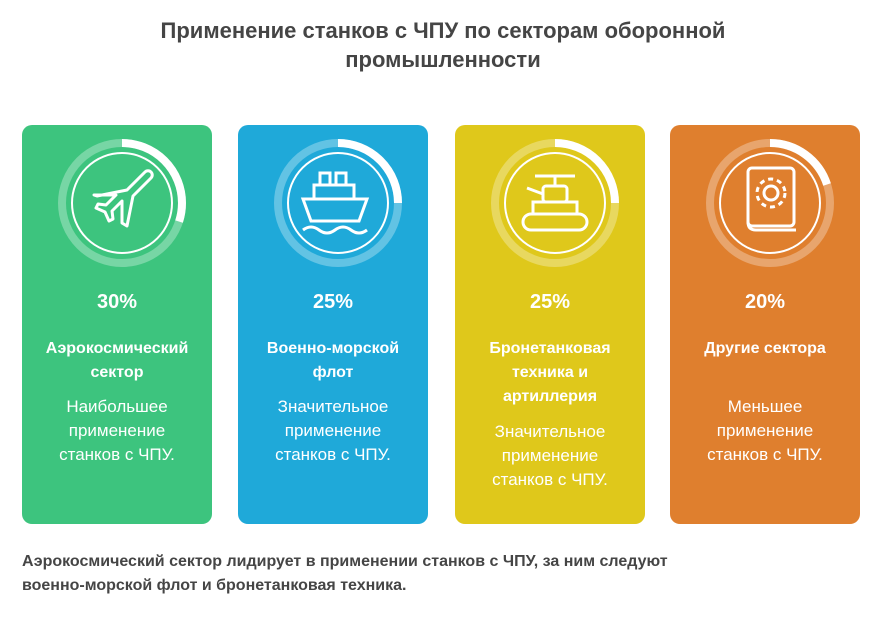  What do you see at coordinates (550, 372) in the screenshot?
I see `category-name: Бронетанковая техника и артиллерия` at bounding box center [550, 372].